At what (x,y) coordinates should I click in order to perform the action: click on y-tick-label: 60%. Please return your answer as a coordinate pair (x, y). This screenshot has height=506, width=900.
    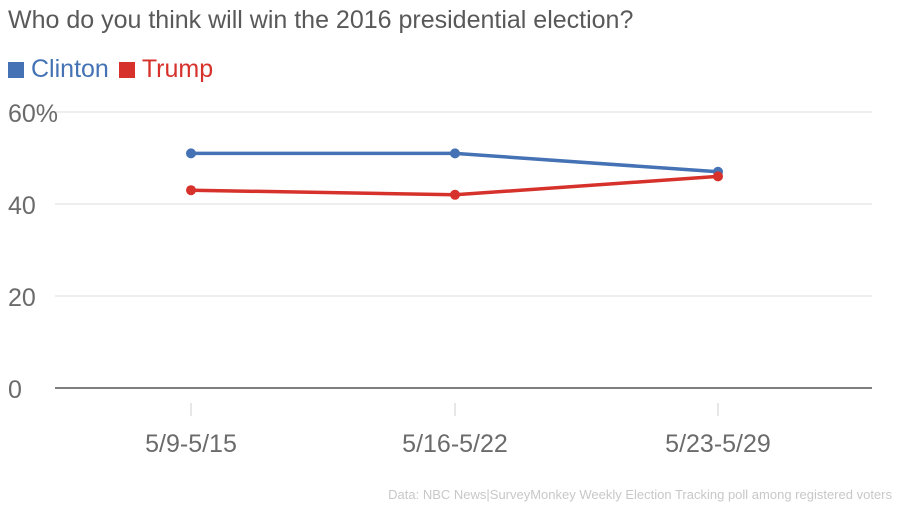
    Looking at the image, I should click on (33, 114).